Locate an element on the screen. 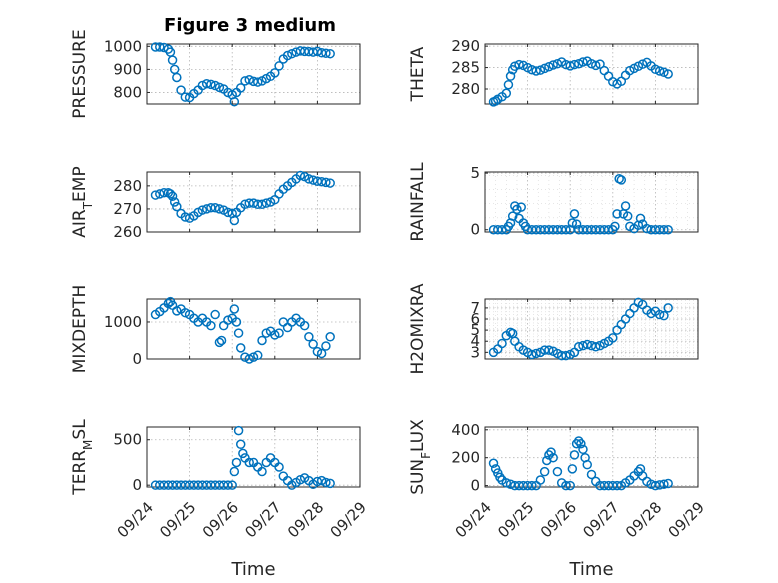 The width and height of the screenshot is (778, 583). panel-air-temp: 260 270 280 AIRTEMP is located at coordinates (215, 203).